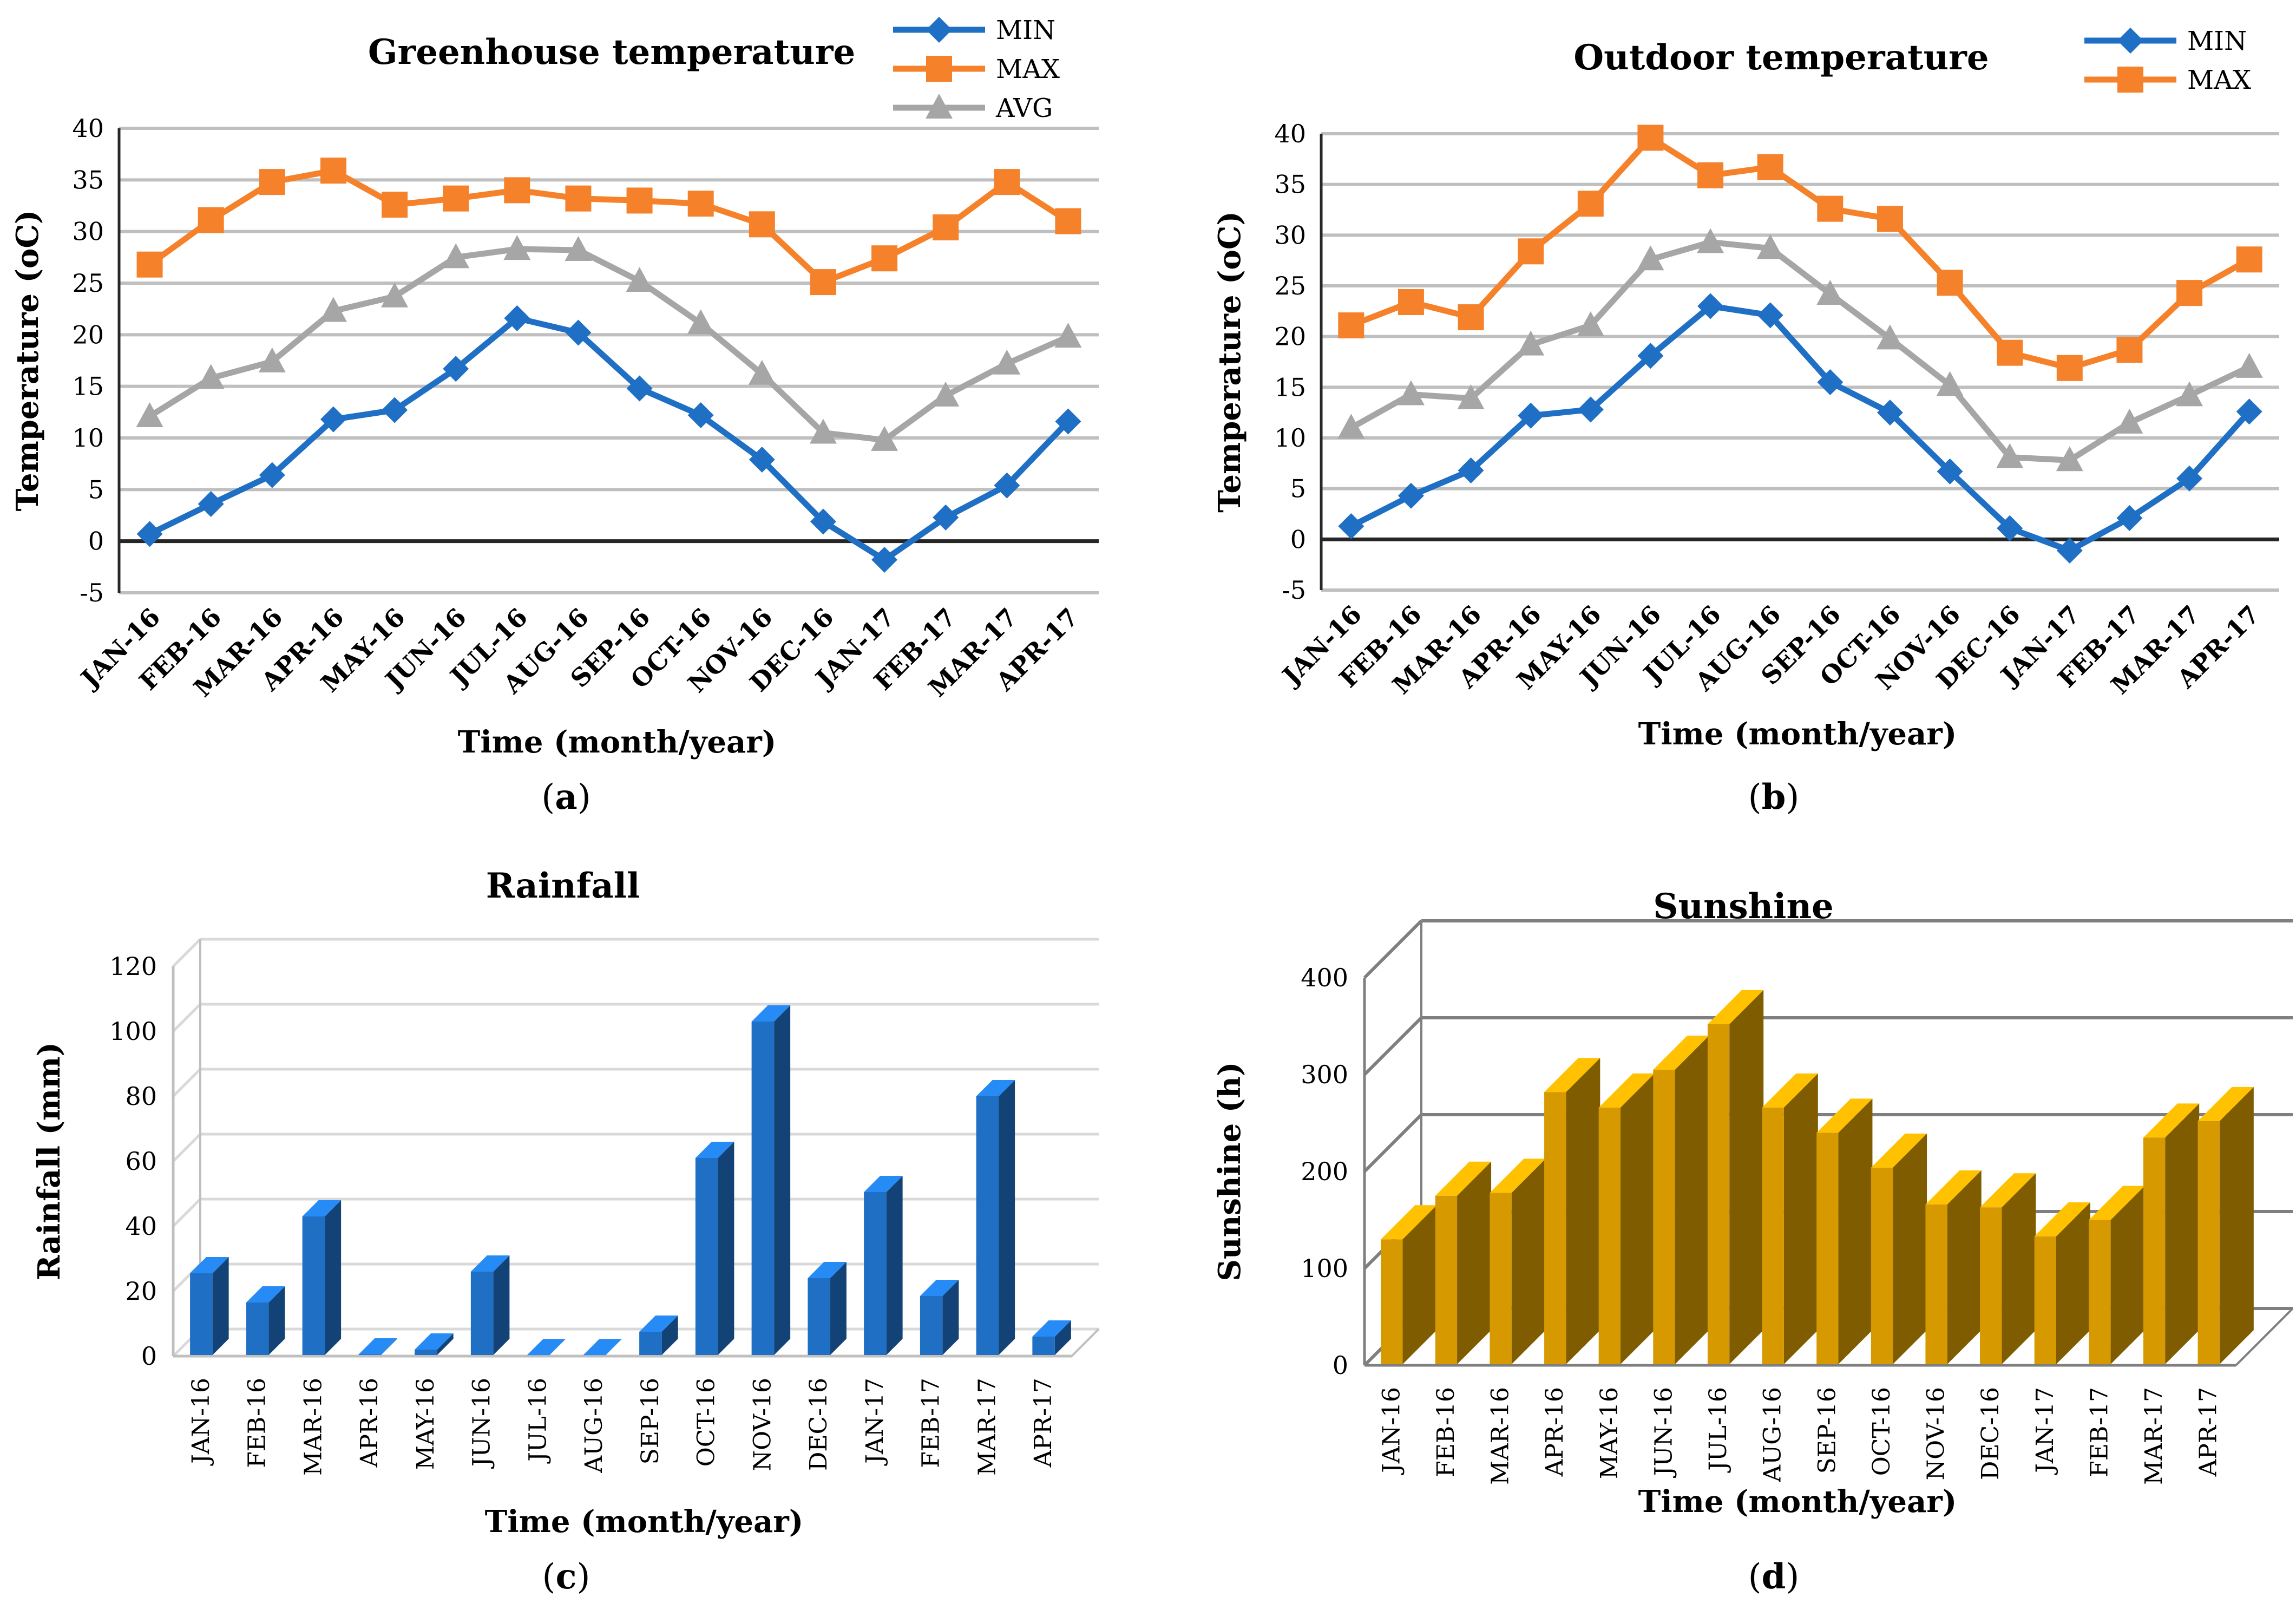 The width and height of the screenshot is (2296, 1623). What do you see at coordinates (141, 1161) in the screenshot?
I see `y-tick-label: 60` at bounding box center [141, 1161].